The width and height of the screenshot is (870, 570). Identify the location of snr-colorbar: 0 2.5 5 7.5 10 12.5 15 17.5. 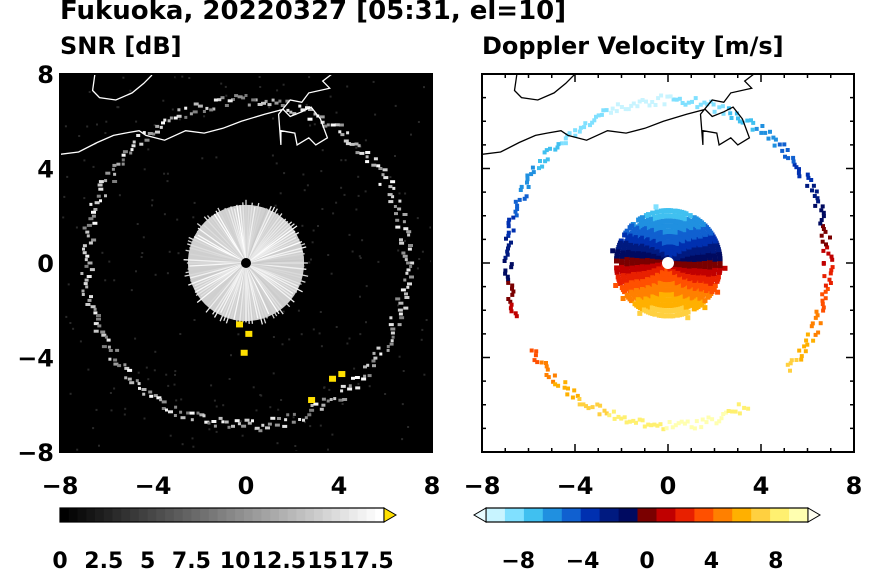
(224, 538).